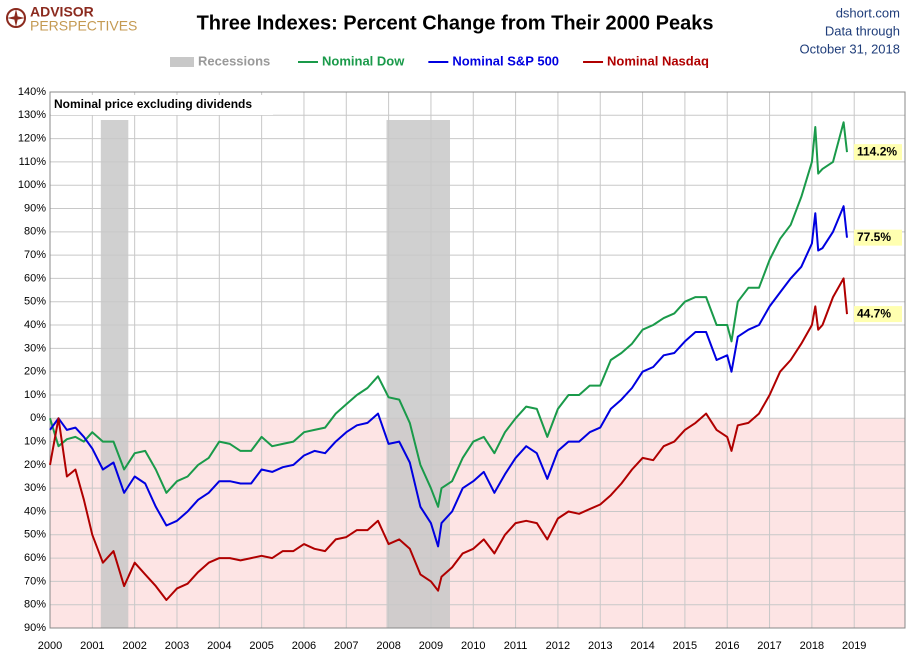 Image resolution: width=910 pixels, height=661 pixels. What do you see at coordinates (558, 646) in the screenshot?
I see `x-tick-label: 2012` at bounding box center [558, 646].